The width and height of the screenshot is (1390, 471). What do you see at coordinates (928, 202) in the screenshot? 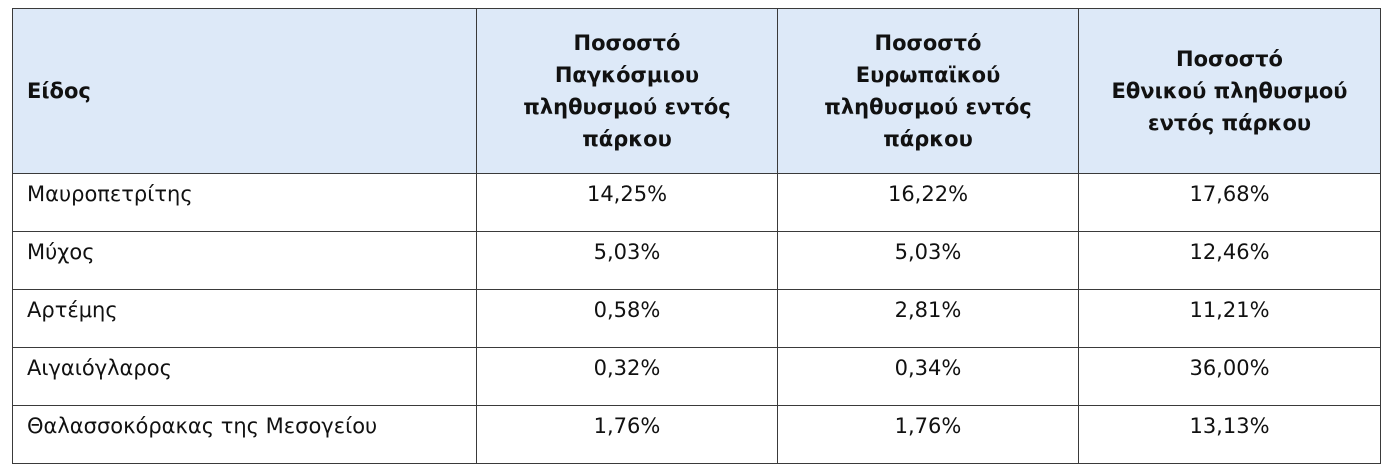
I see `percent-cell: 16,22%` at bounding box center [928, 202].